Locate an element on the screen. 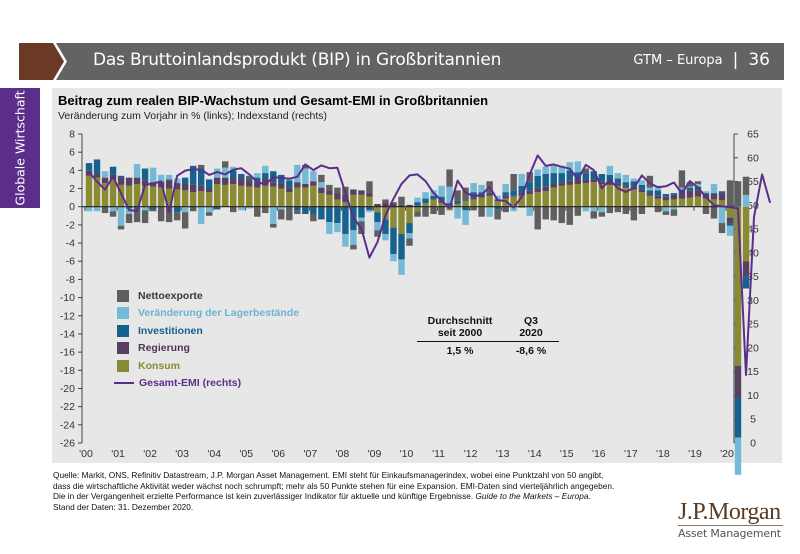  right-y-tick-label: 35 is located at coordinates (753, 277).